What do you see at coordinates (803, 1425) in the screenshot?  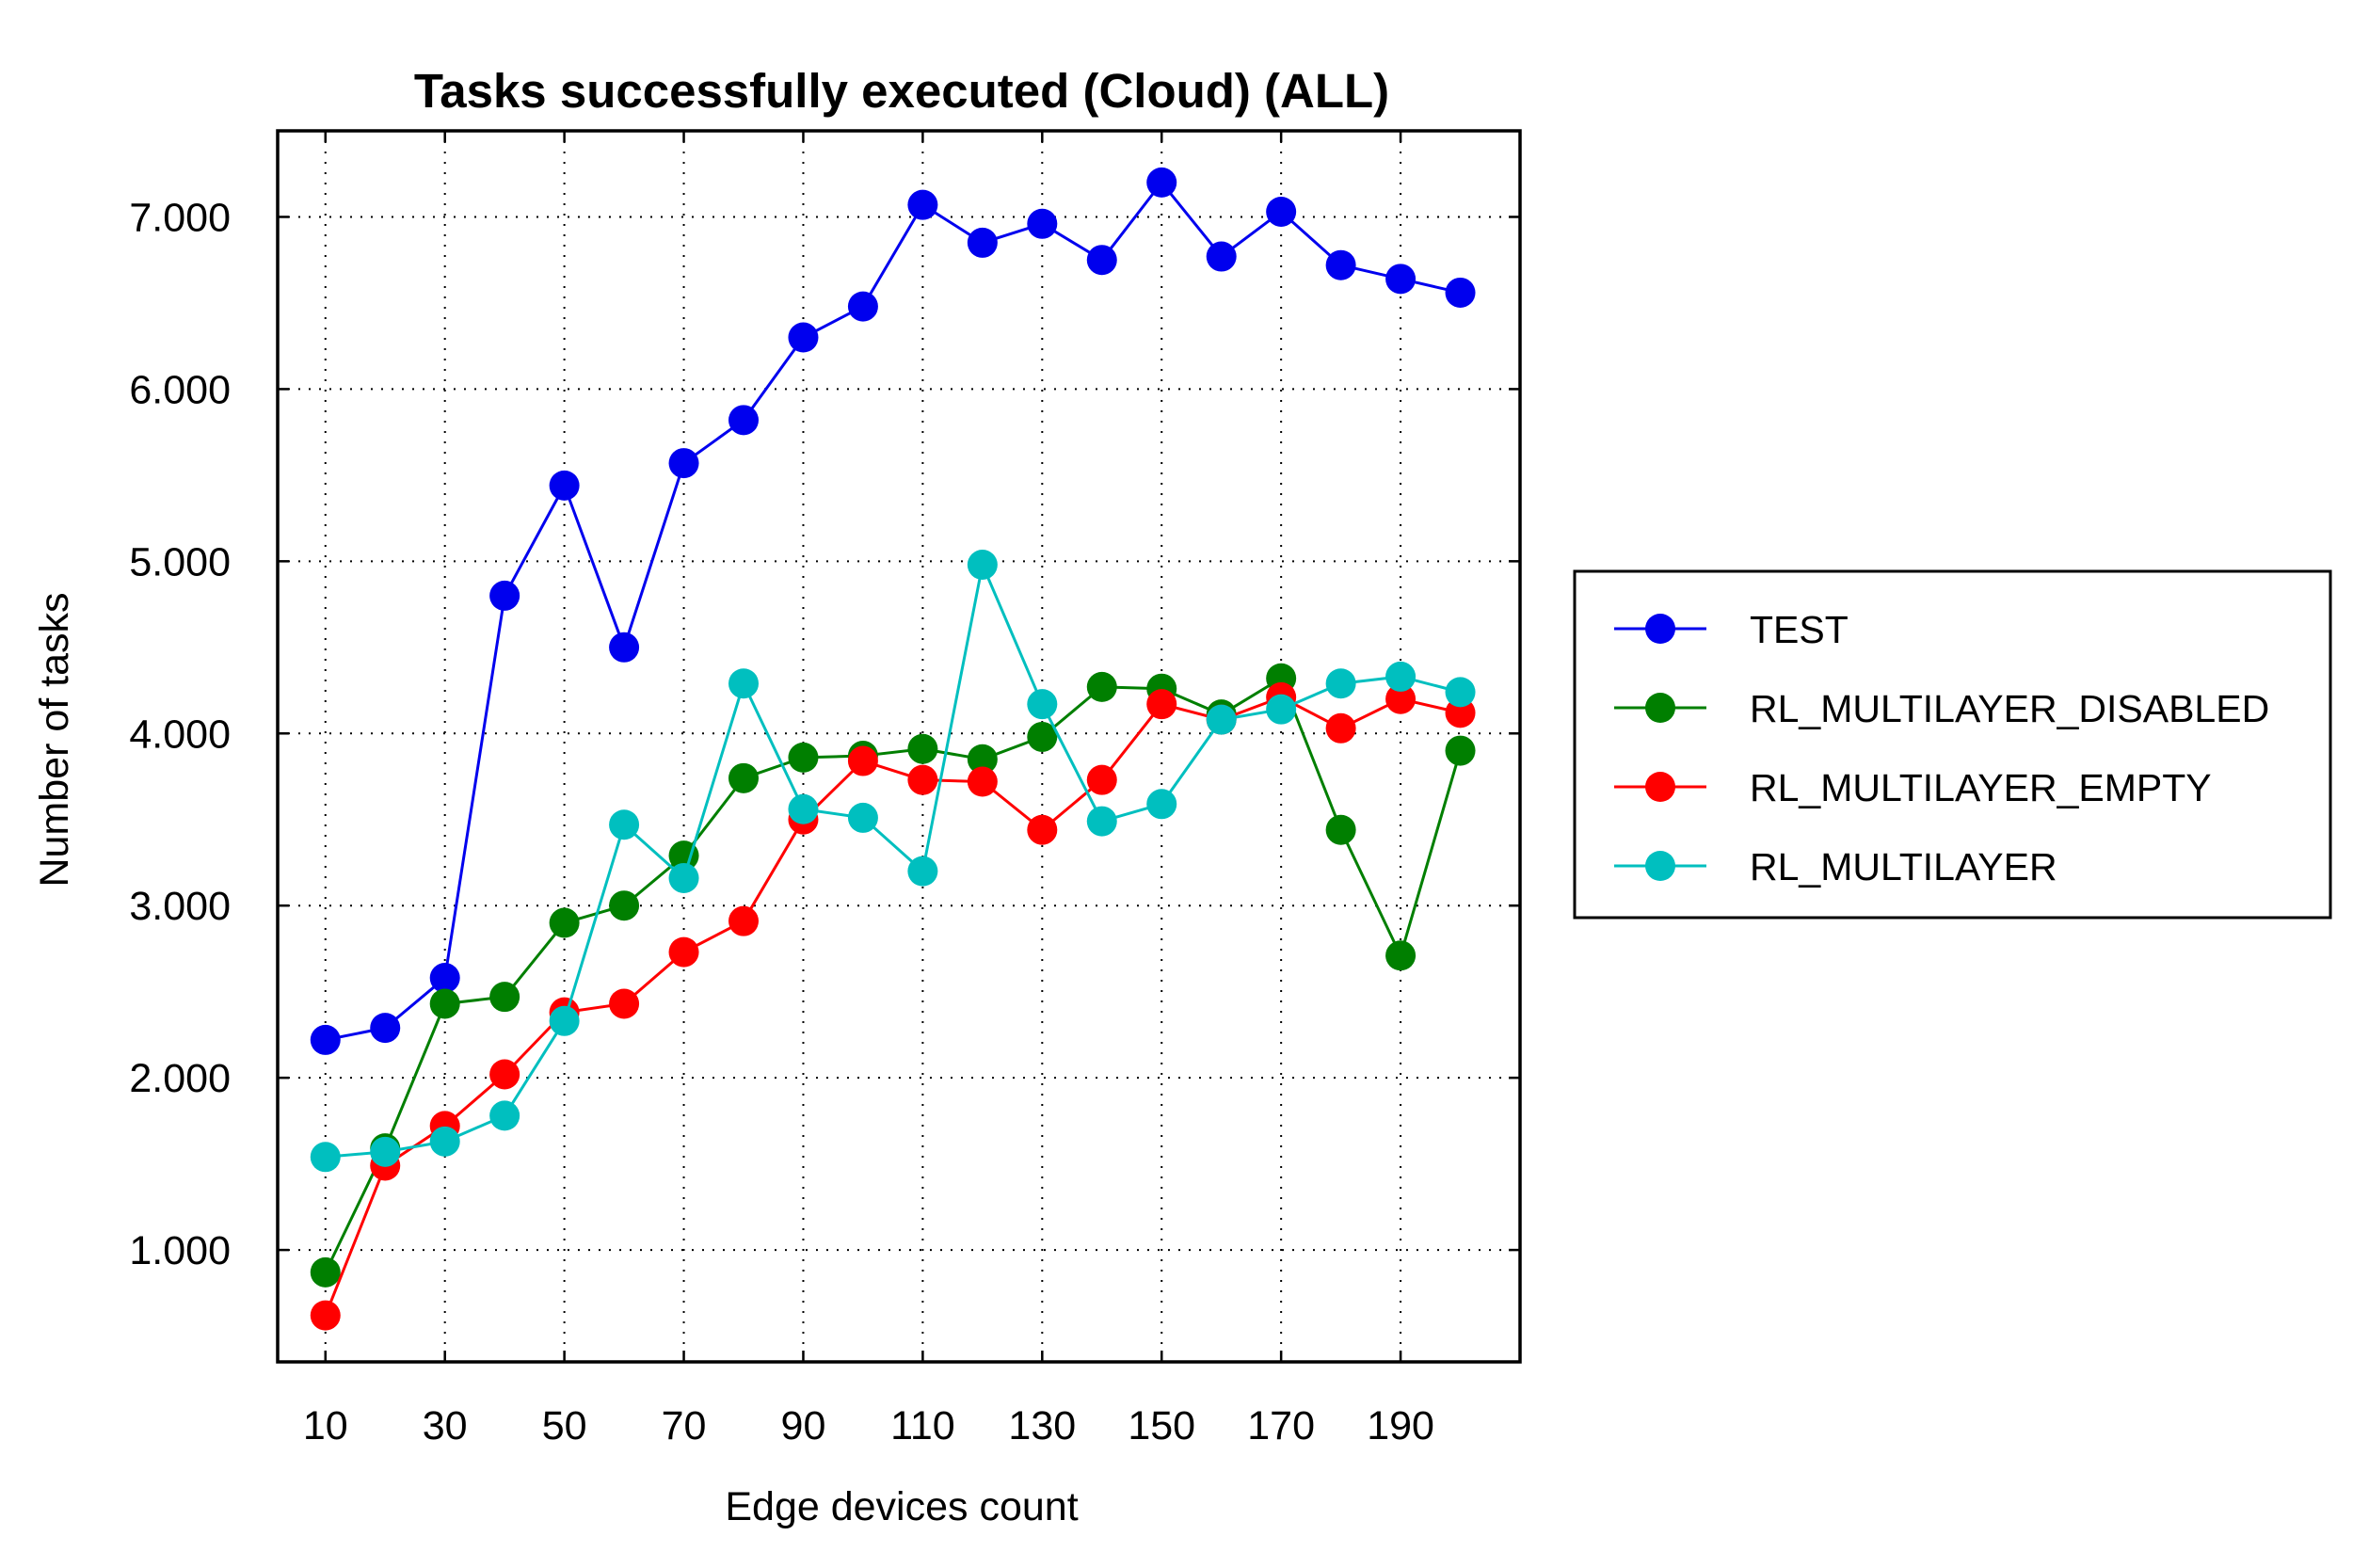 I see `x-tick-label: 90` at bounding box center [803, 1425].